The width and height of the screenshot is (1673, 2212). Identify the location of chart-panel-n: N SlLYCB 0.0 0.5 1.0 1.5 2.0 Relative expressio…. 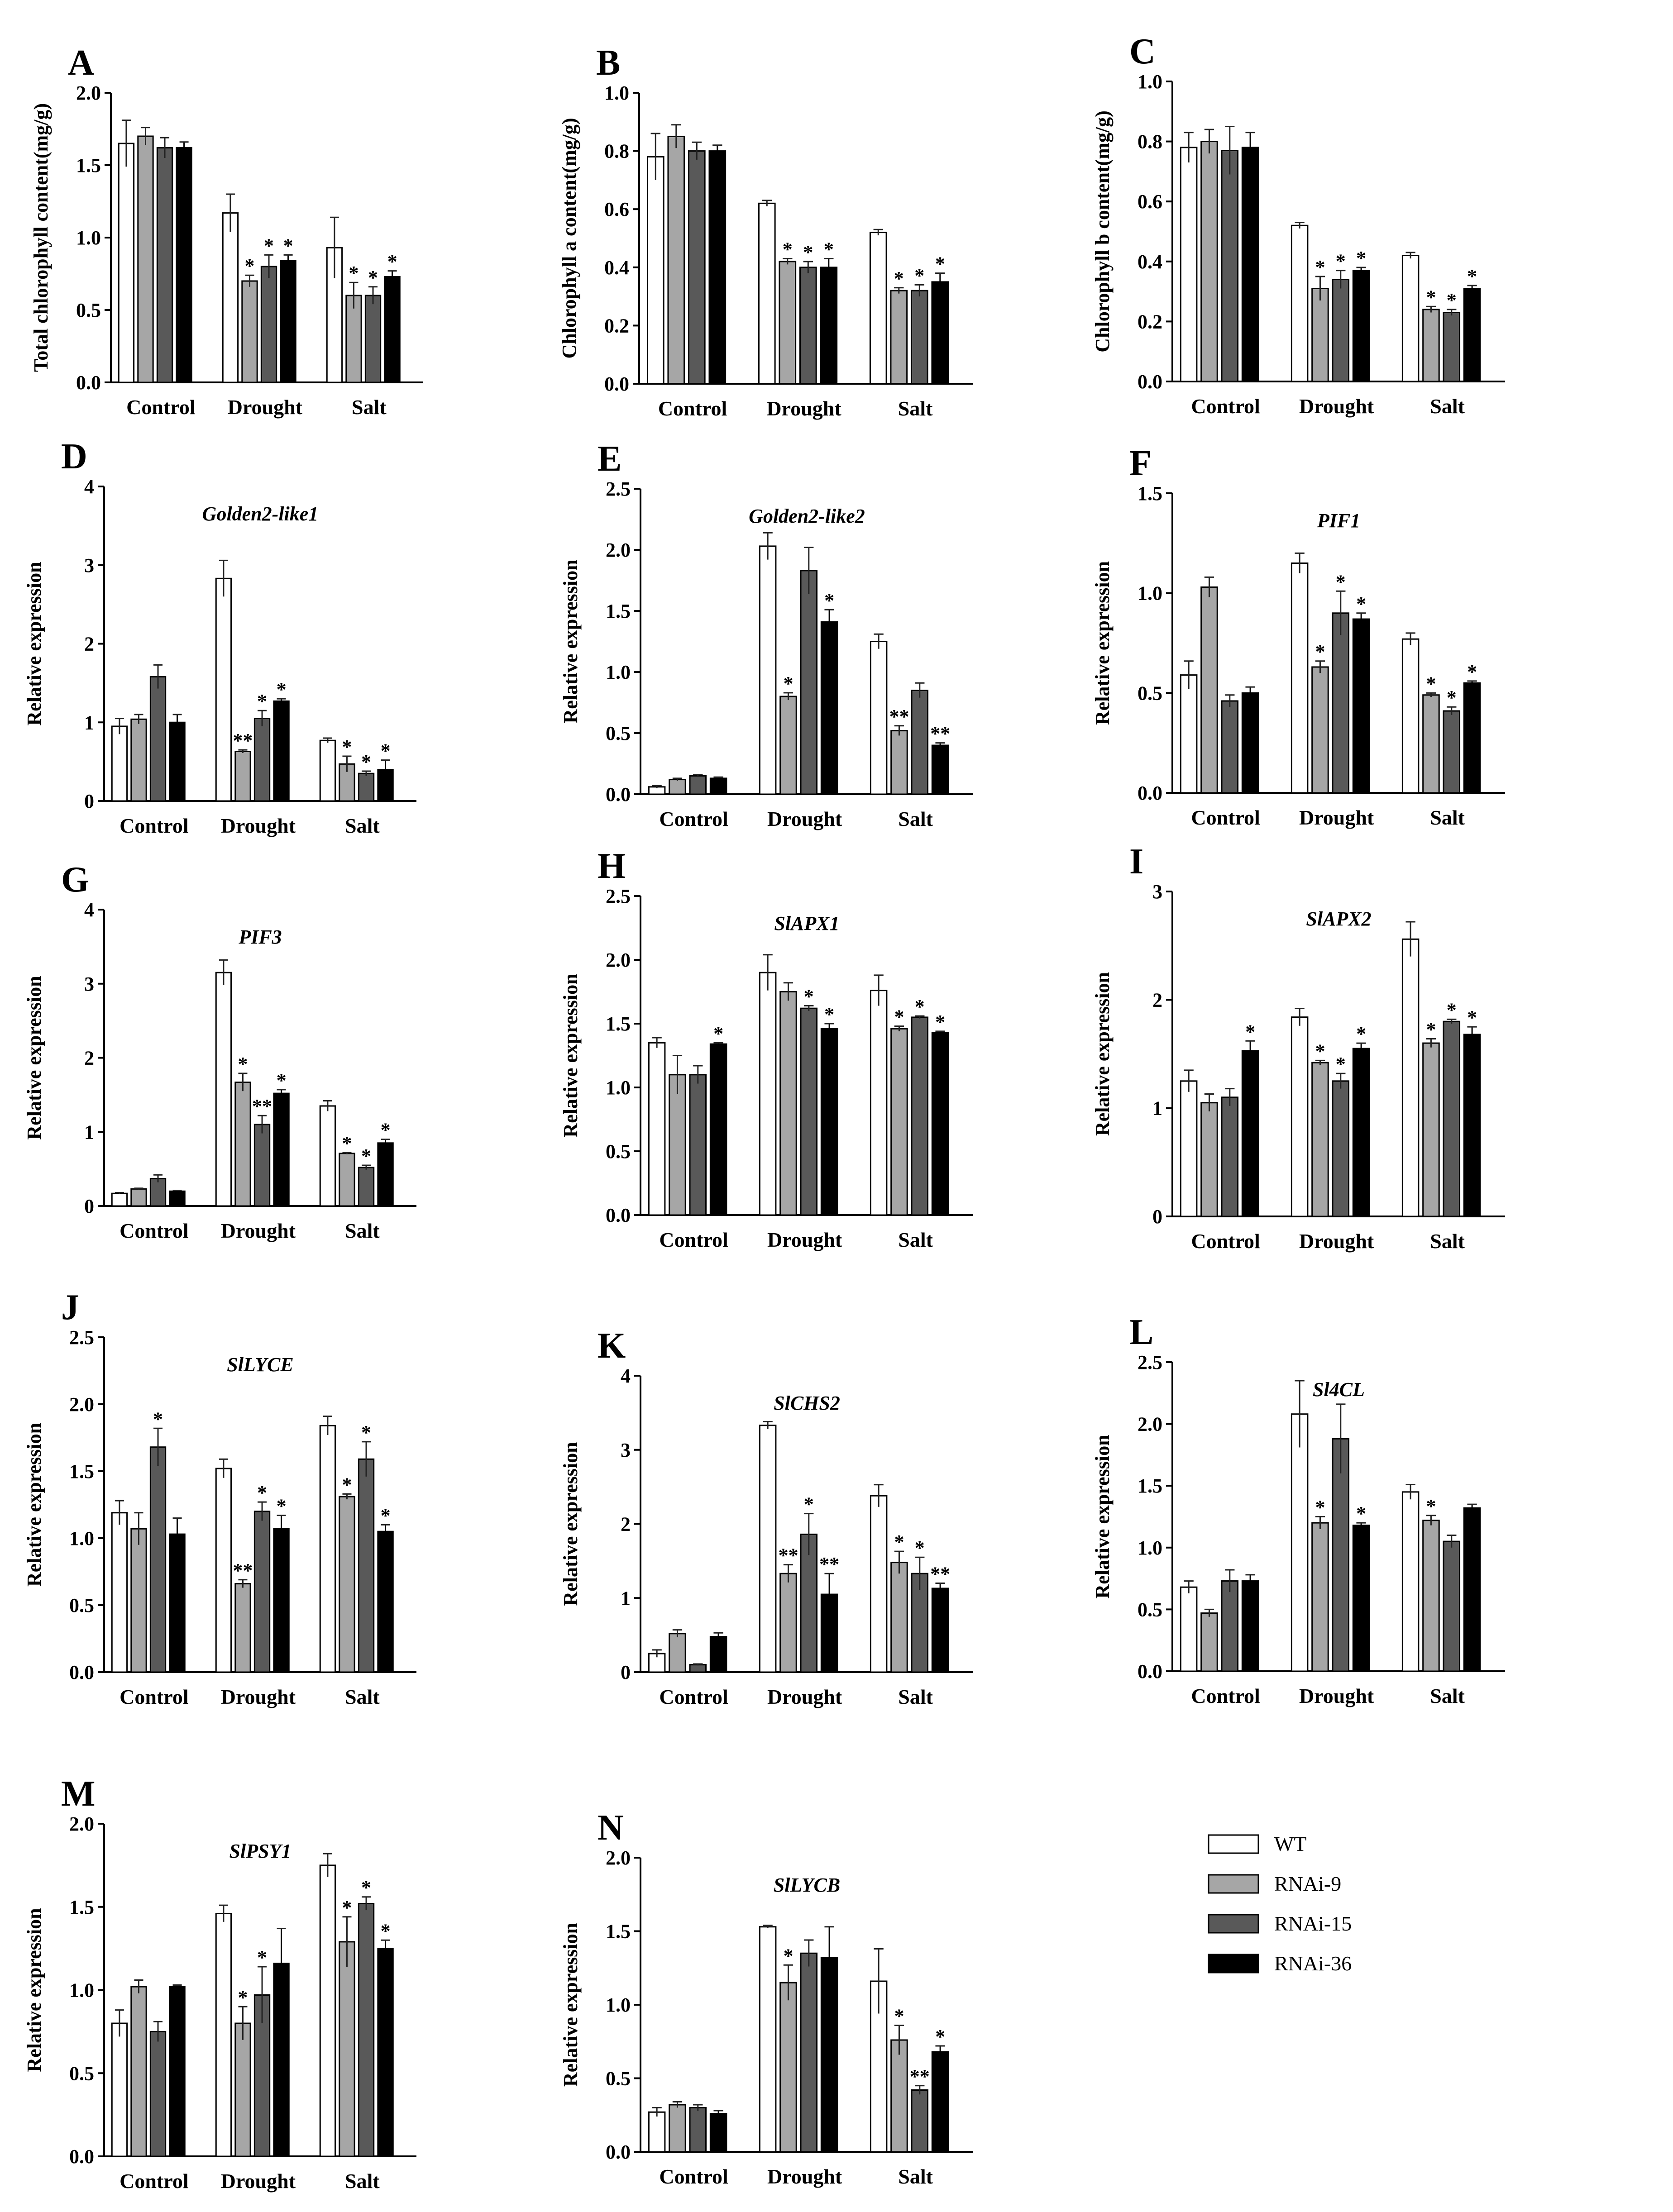
(766, 1998).